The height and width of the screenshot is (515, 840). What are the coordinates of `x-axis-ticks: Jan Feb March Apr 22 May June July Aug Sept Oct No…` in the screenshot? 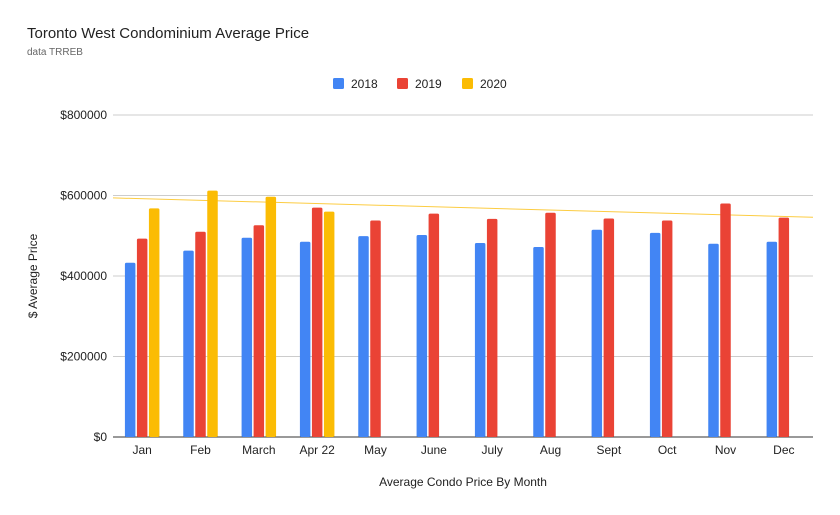 It's located at (463, 450).